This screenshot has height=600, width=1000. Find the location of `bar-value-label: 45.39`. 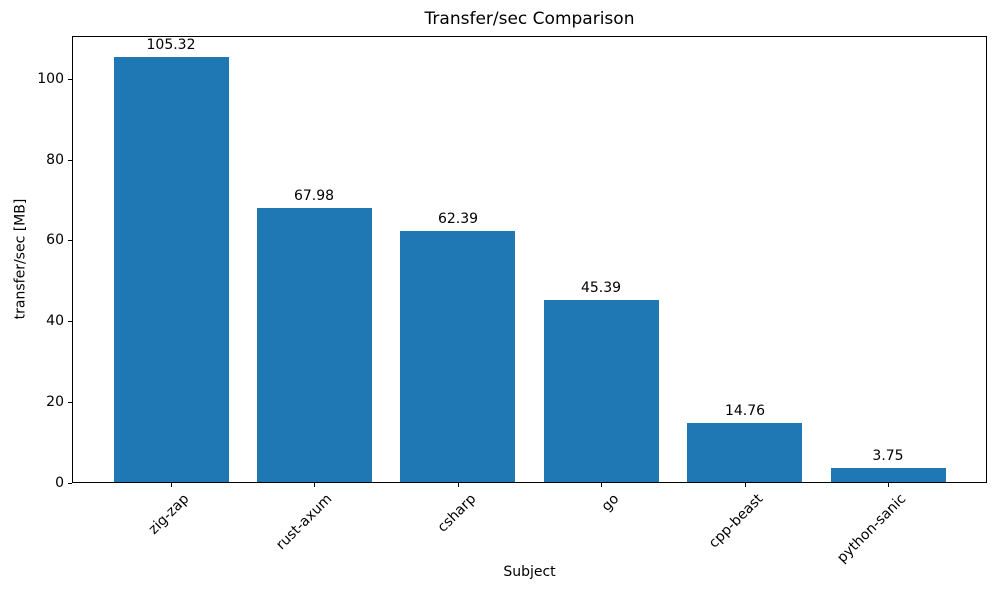

bar-value-label: 45.39 is located at coordinates (601, 288).